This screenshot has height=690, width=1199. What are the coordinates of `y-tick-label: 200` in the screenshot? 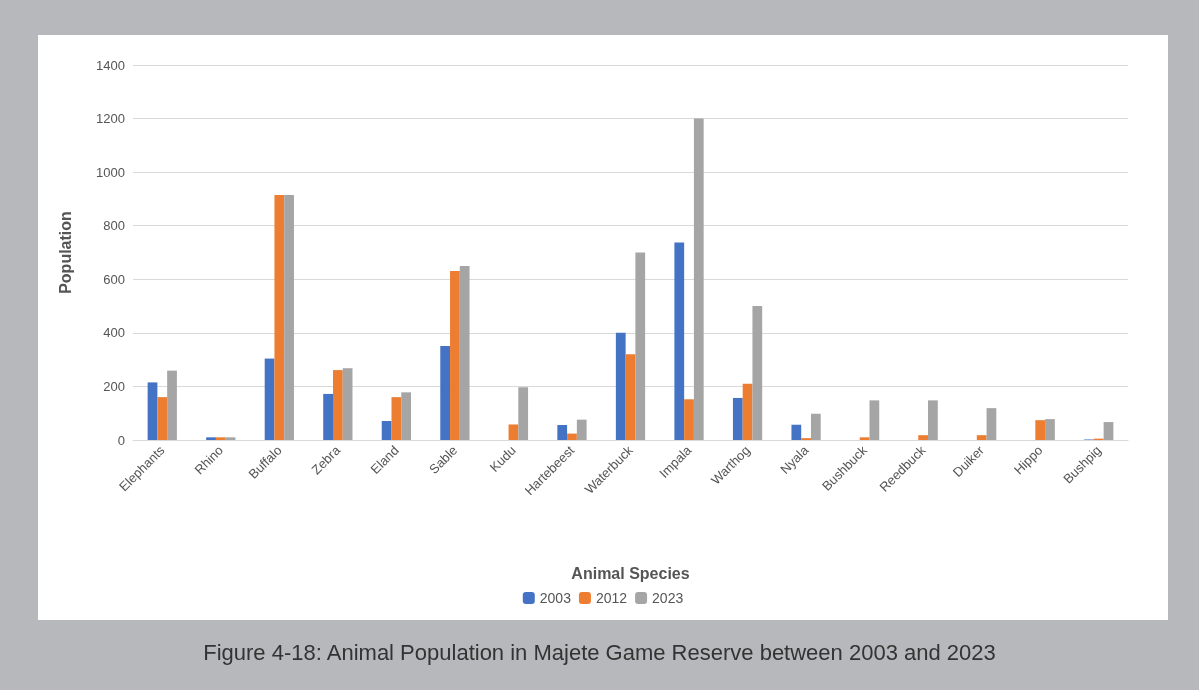 It's located at (114, 386).